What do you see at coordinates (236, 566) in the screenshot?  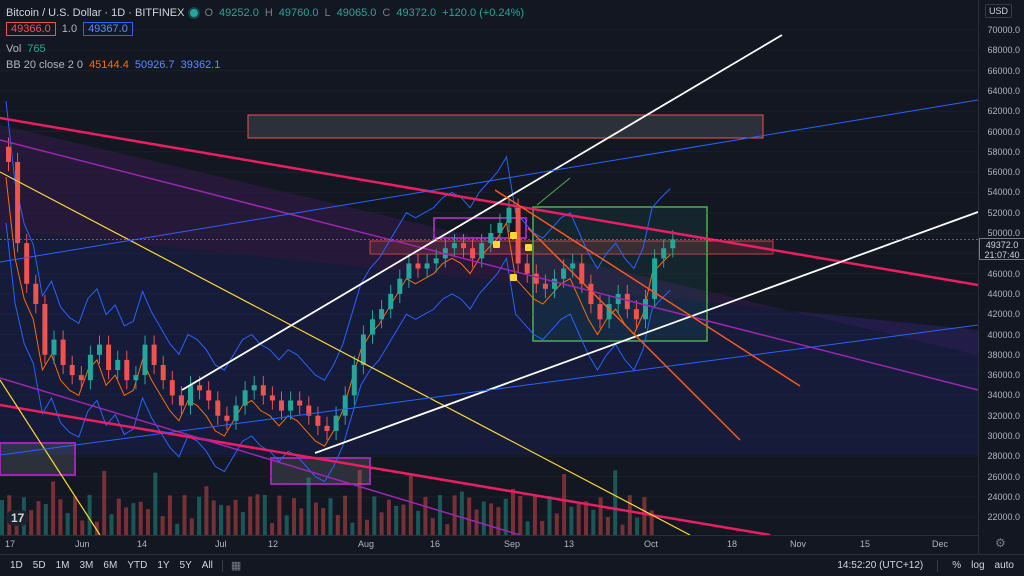 I see `calendar-icon: ▦` at bounding box center [236, 566].